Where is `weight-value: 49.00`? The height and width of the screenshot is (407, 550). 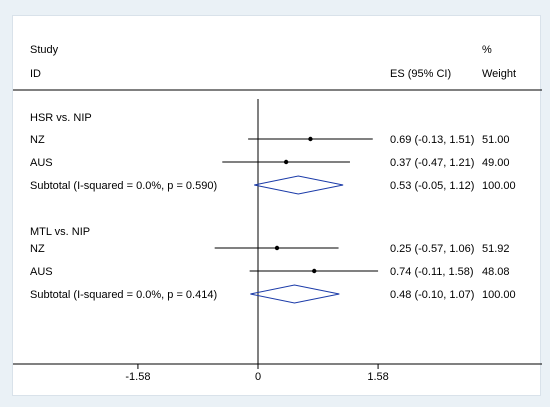
weight-value: 49.00 is located at coordinates (496, 163).